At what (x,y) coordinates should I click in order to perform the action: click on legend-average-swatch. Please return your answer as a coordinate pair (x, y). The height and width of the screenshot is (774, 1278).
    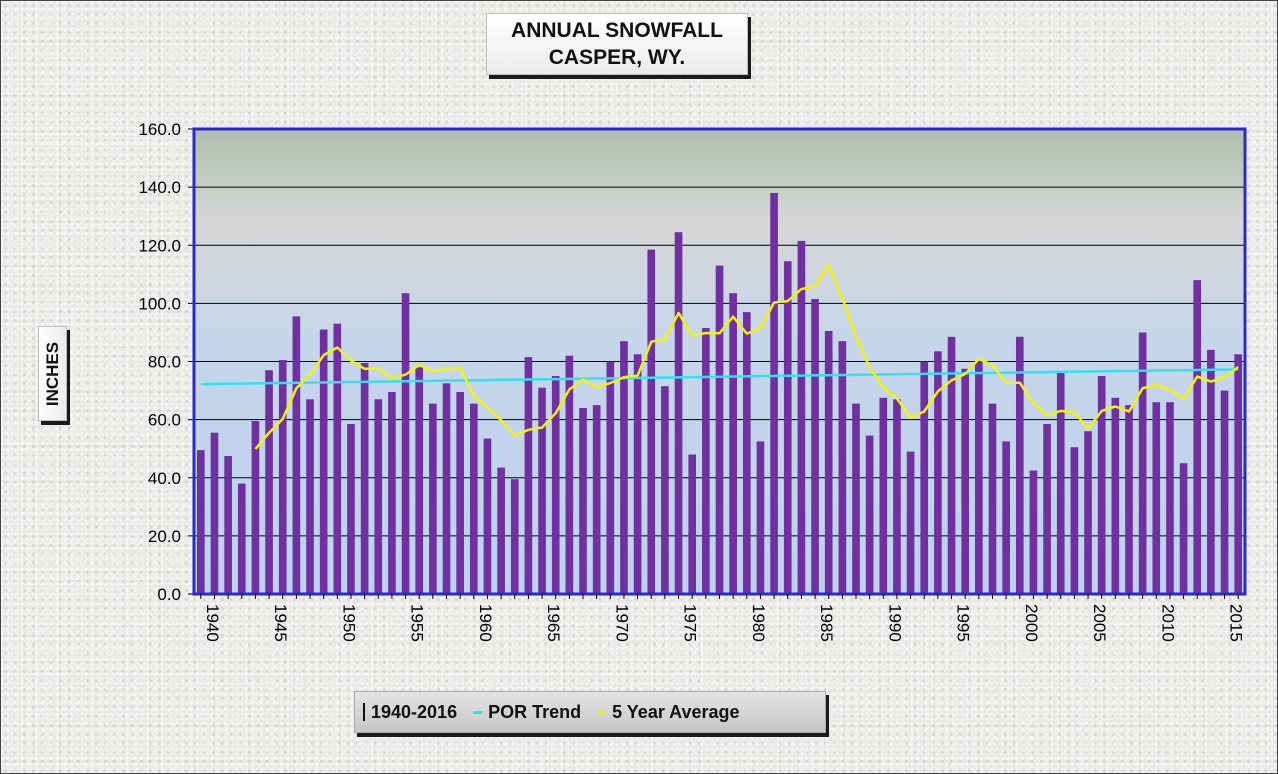
    Looking at the image, I should click on (602, 712).